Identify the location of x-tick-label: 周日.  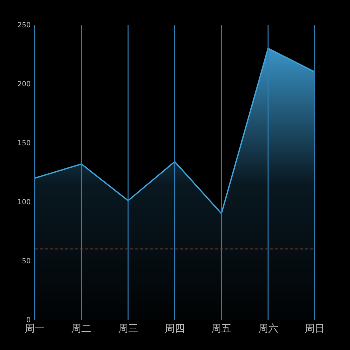
(315, 329).